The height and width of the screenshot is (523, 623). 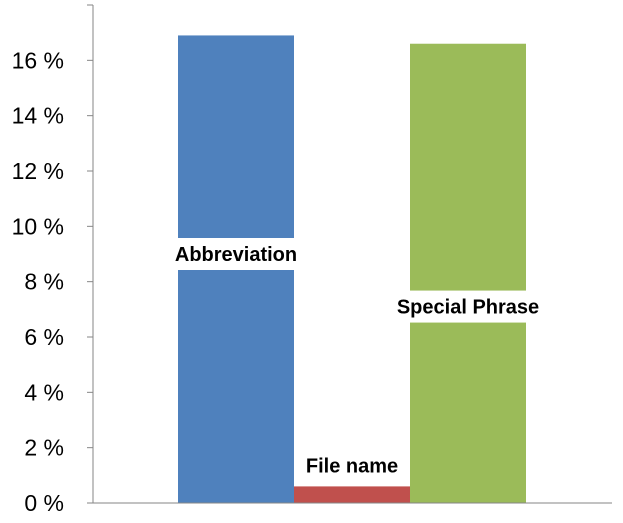 I want to click on data-label-text: File name, so click(x=352, y=466).